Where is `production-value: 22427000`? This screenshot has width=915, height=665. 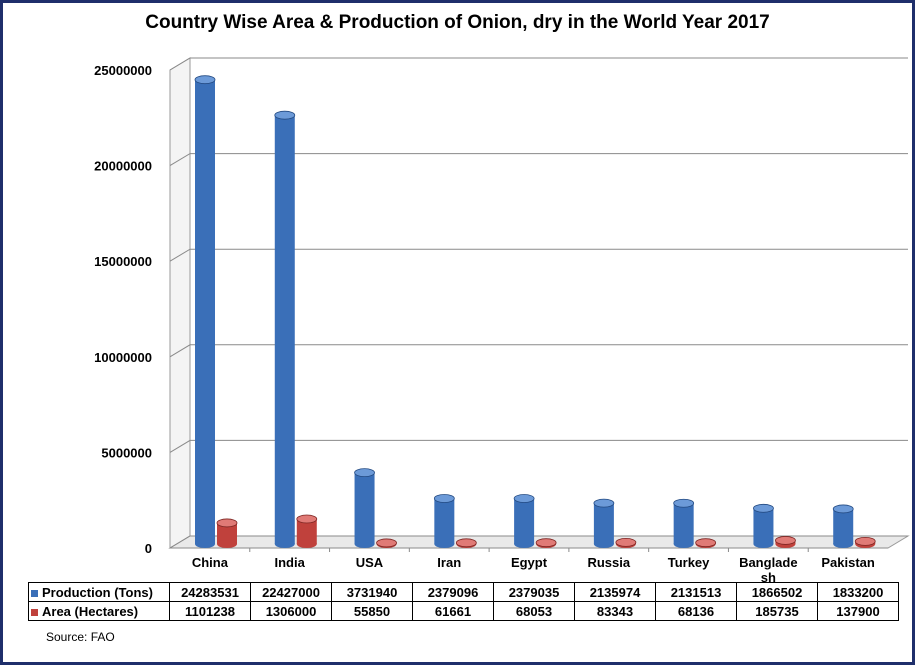 production-value: 22427000 is located at coordinates (291, 592).